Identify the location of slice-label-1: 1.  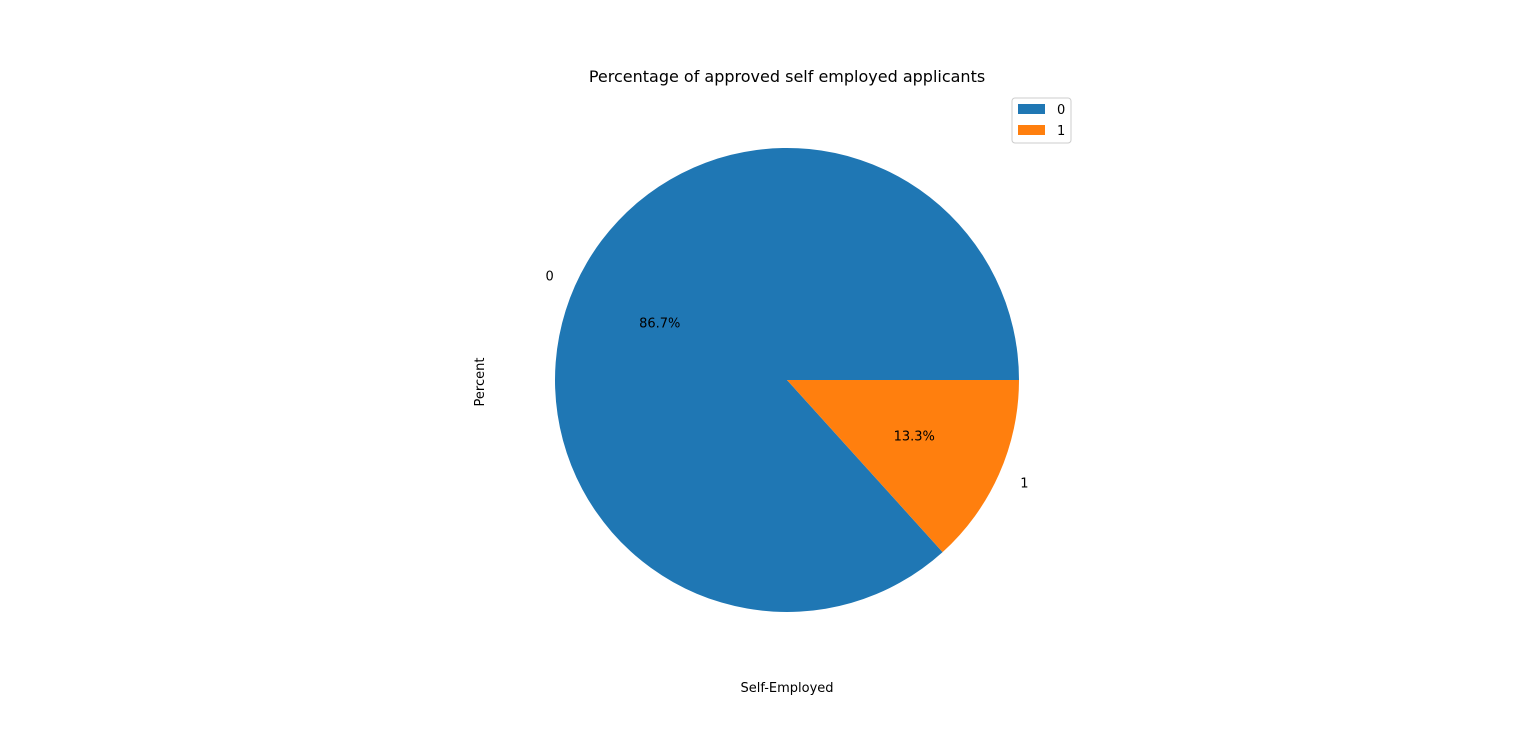
(1024, 484).